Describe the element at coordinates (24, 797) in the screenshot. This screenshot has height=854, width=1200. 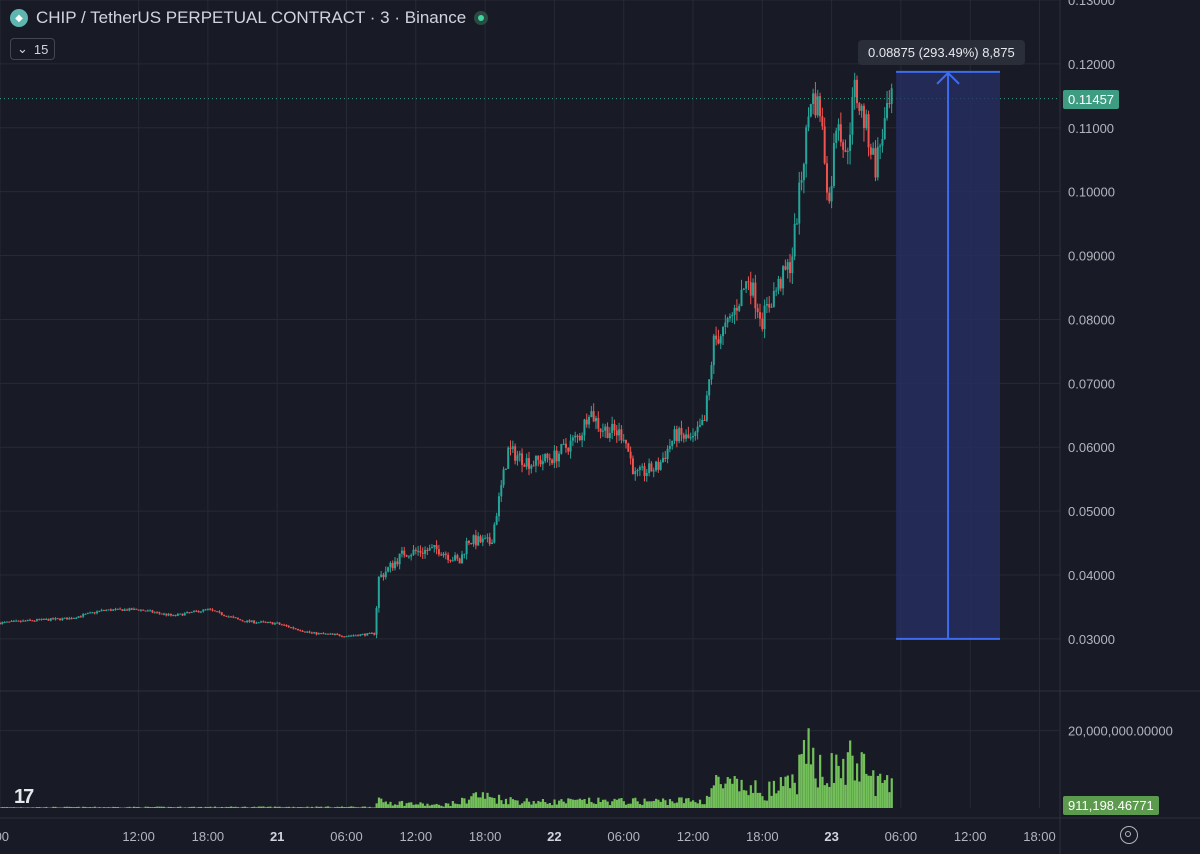
I see `tradingview-logo: 17` at that location.